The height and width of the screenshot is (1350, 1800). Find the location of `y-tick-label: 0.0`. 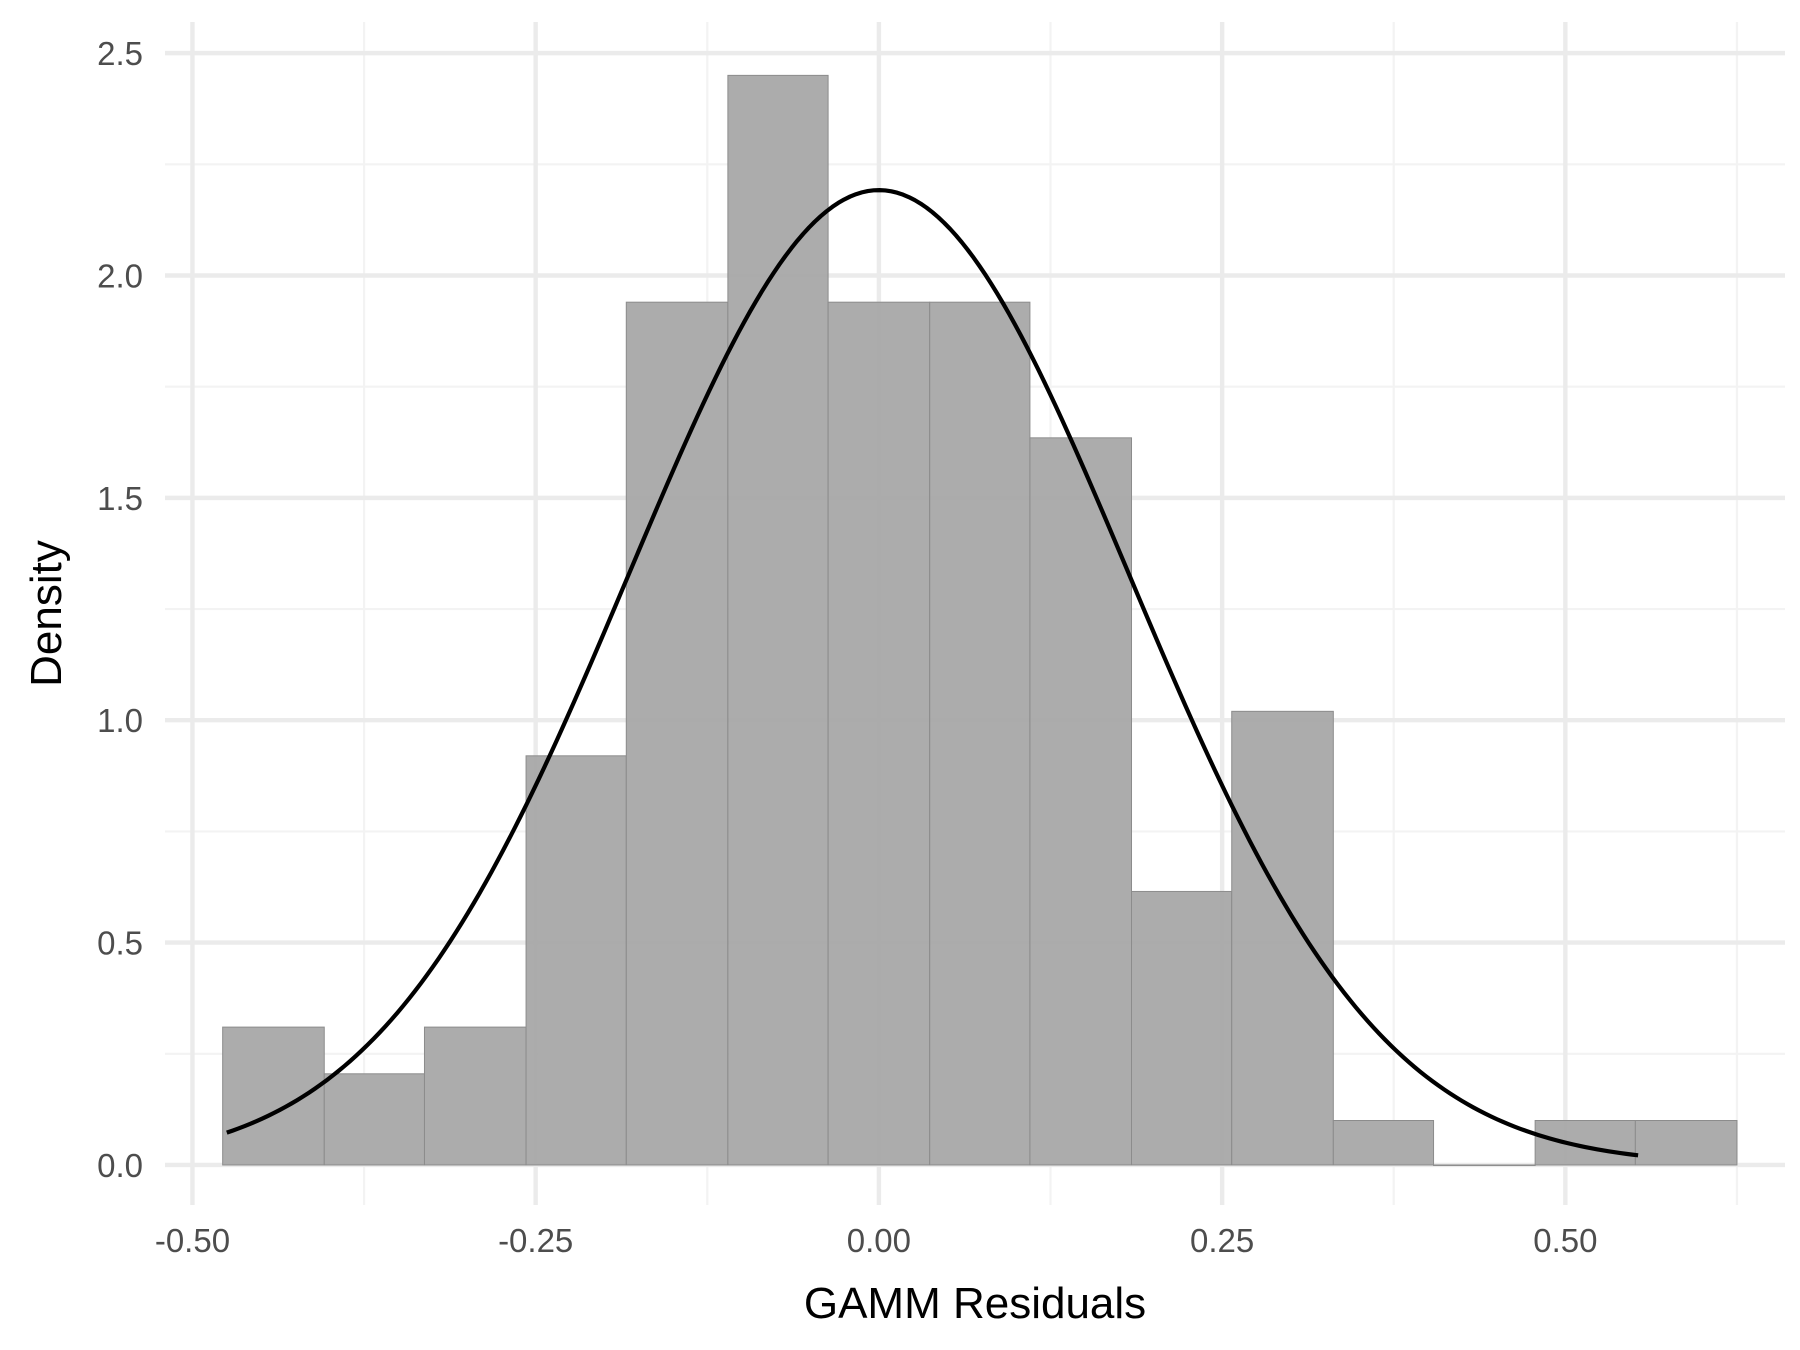

y-tick-label: 0.0 is located at coordinates (120, 1165).